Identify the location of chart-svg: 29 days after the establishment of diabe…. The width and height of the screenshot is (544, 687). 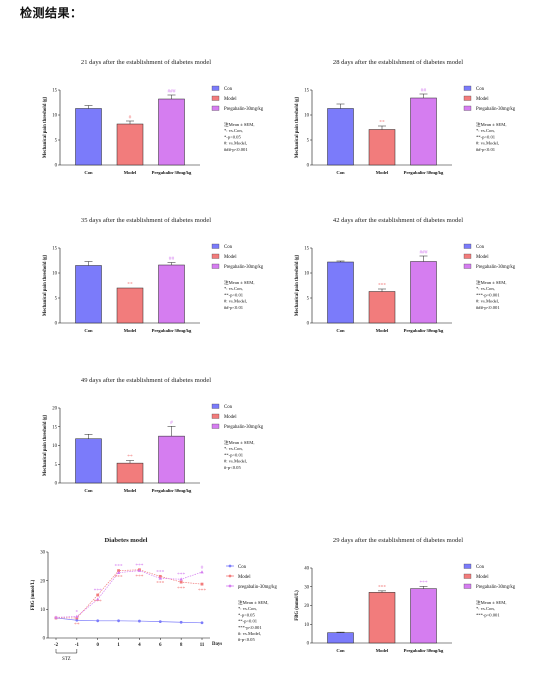
(405, 595).